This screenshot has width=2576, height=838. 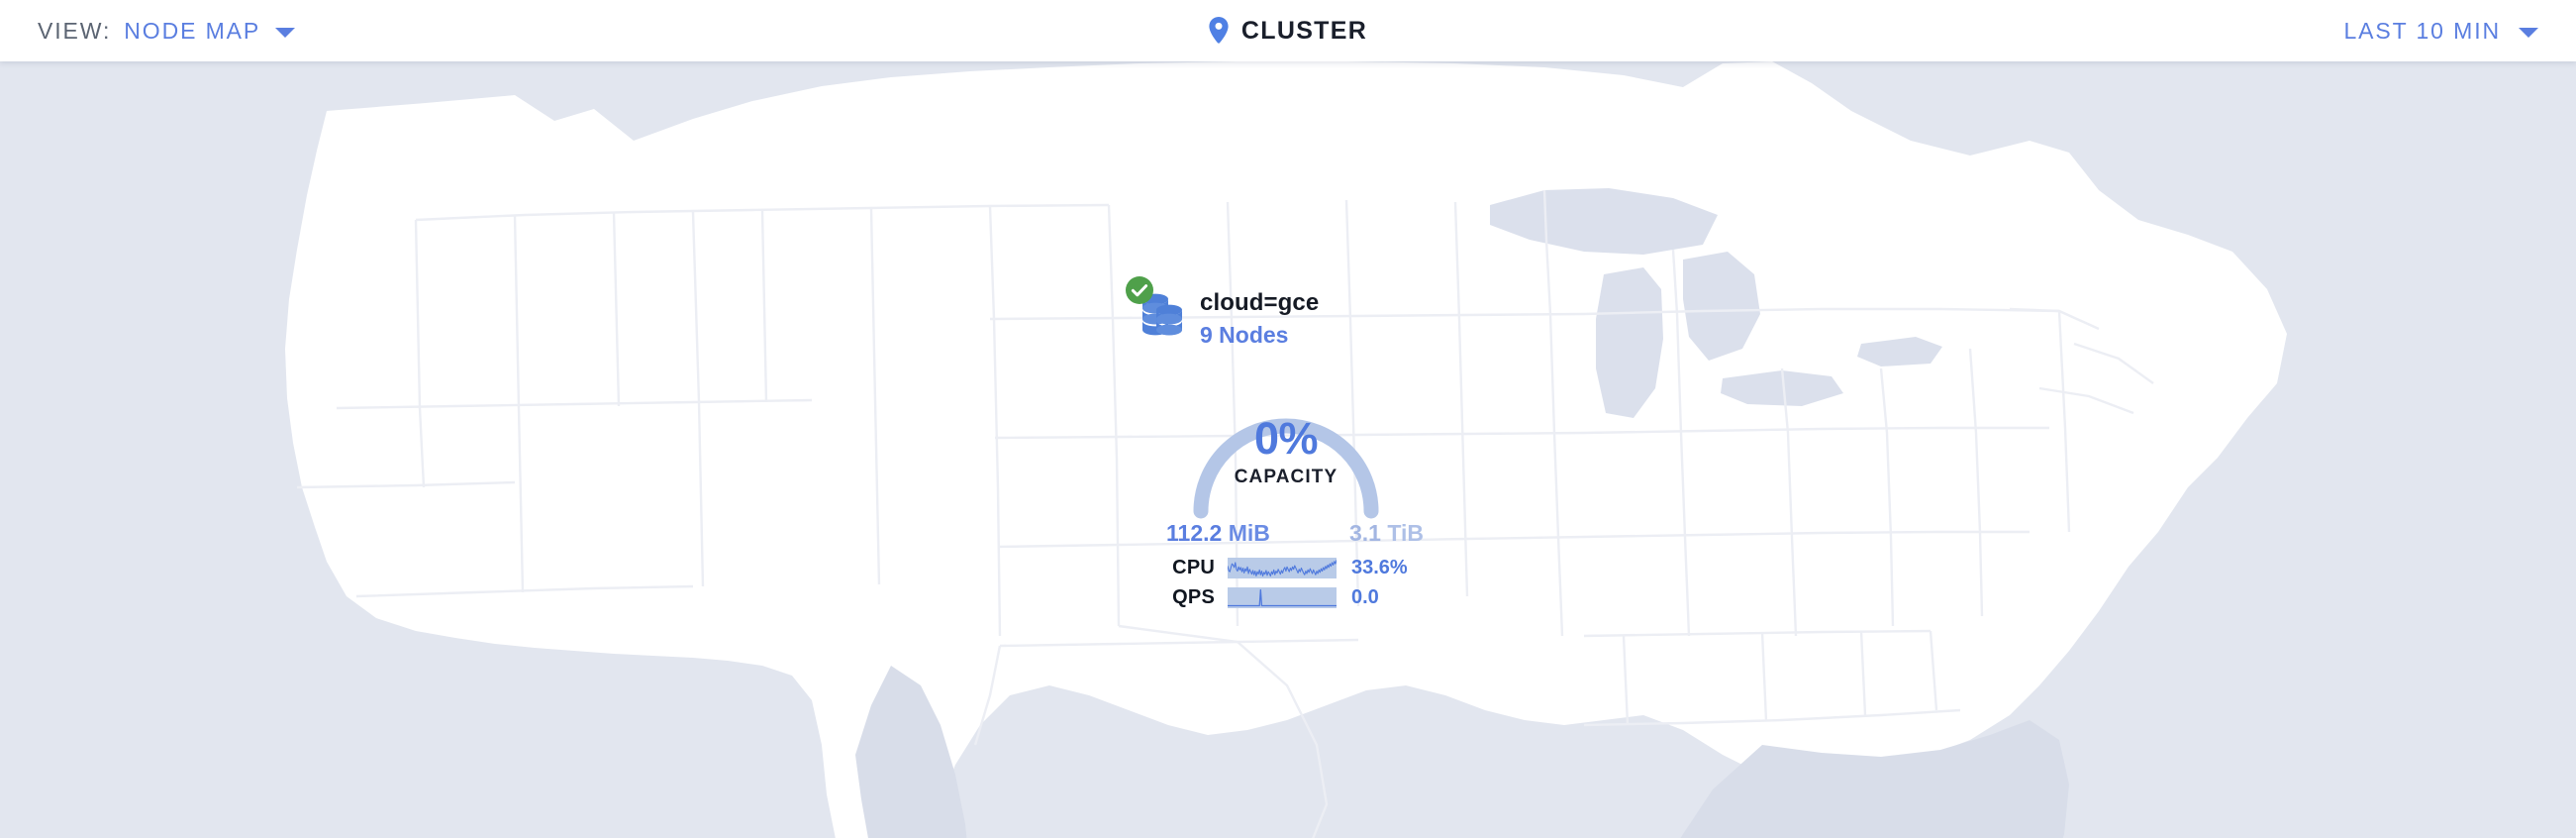 I want to click on page-title: CLUSTER, so click(x=1304, y=30).